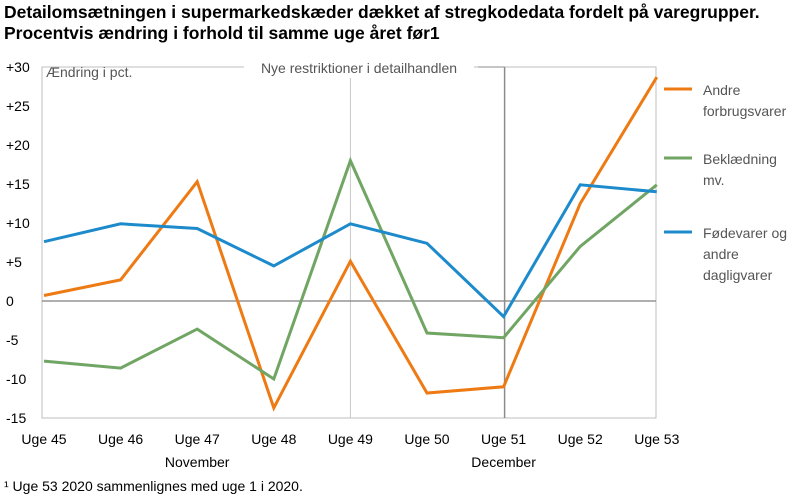 This screenshot has width=800, height=499. Describe the element at coordinates (18, 145) in the screenshot. I see `y-tick-label: +20` at that location.